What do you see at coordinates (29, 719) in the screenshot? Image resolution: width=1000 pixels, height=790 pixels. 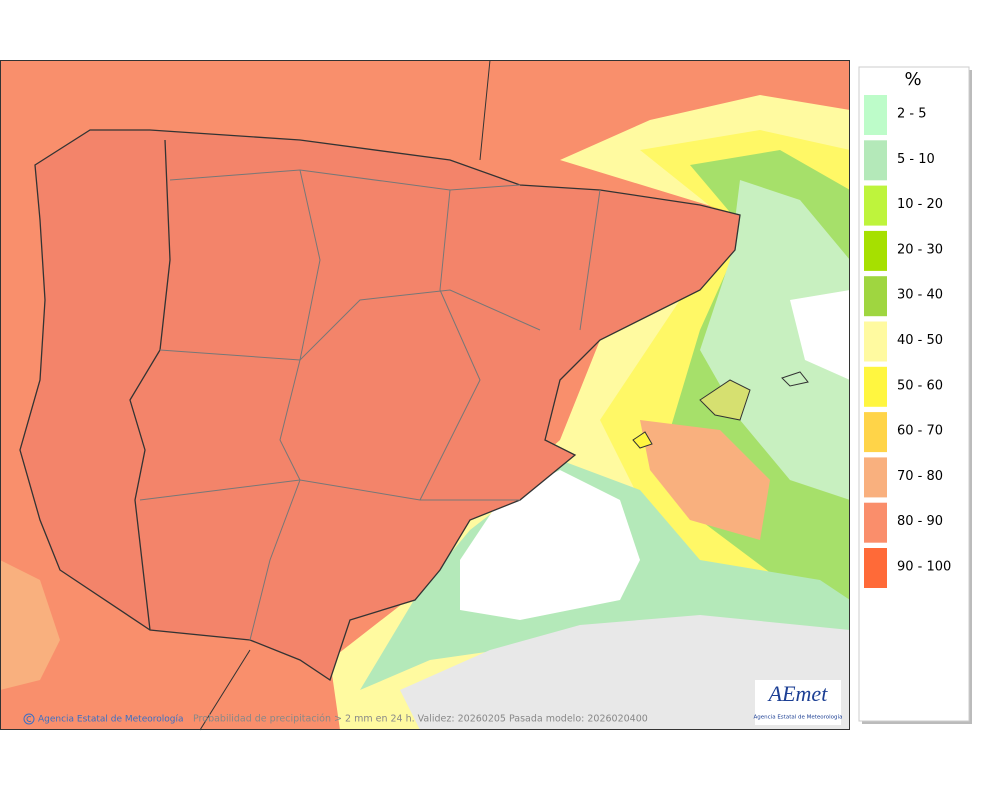 I see `copyright-icon` at bounding box center [29, 719].